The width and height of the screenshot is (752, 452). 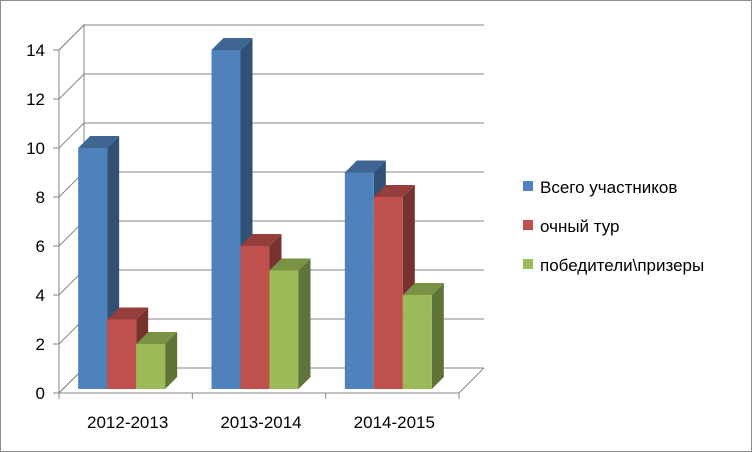 I want to click on legend-label: очный тур, so click(x=580, y=226).